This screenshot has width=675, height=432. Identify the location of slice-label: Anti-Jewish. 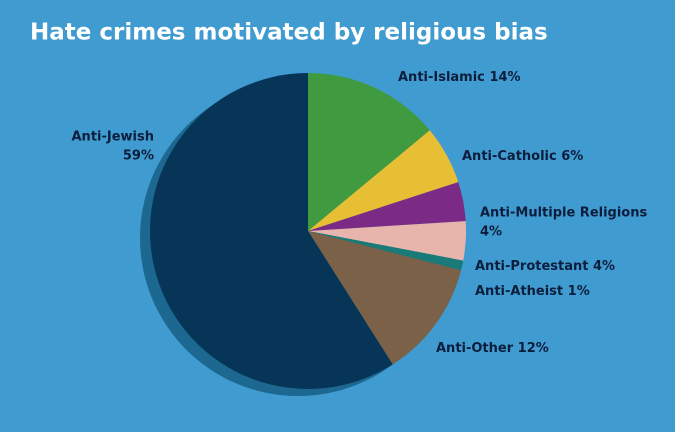
(113, 137).